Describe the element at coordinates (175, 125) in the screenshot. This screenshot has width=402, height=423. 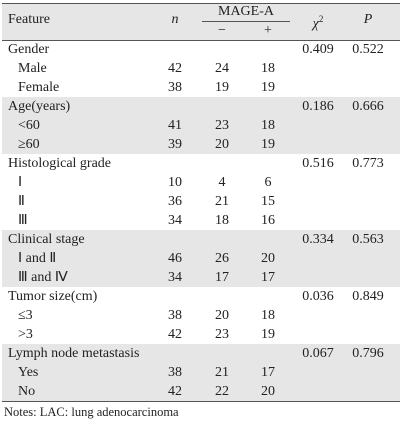
I see `n-value: 41` at that location.